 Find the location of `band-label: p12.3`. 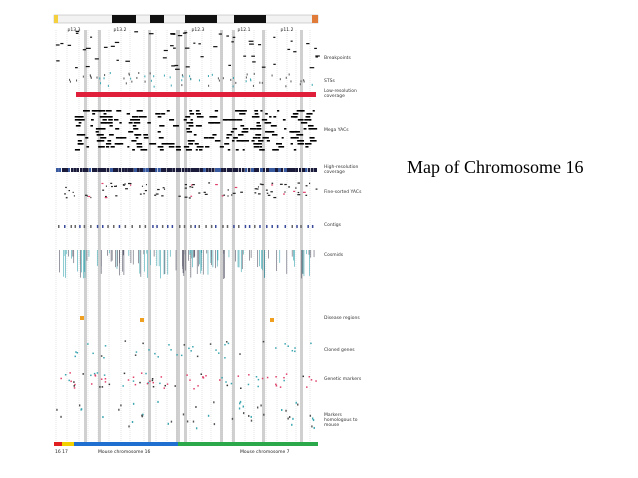

band-label: p12.3 is located at coordinates (198, 30).